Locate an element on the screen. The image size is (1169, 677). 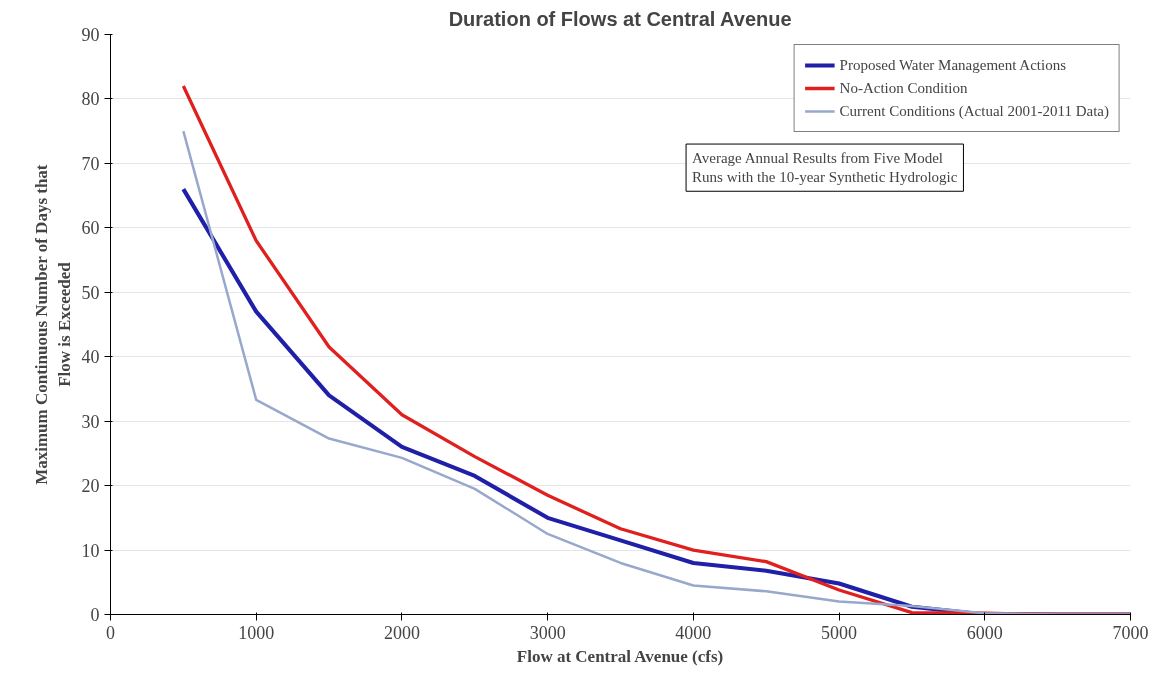
y-tick-label: 50 is located at coordinates (90, 292).